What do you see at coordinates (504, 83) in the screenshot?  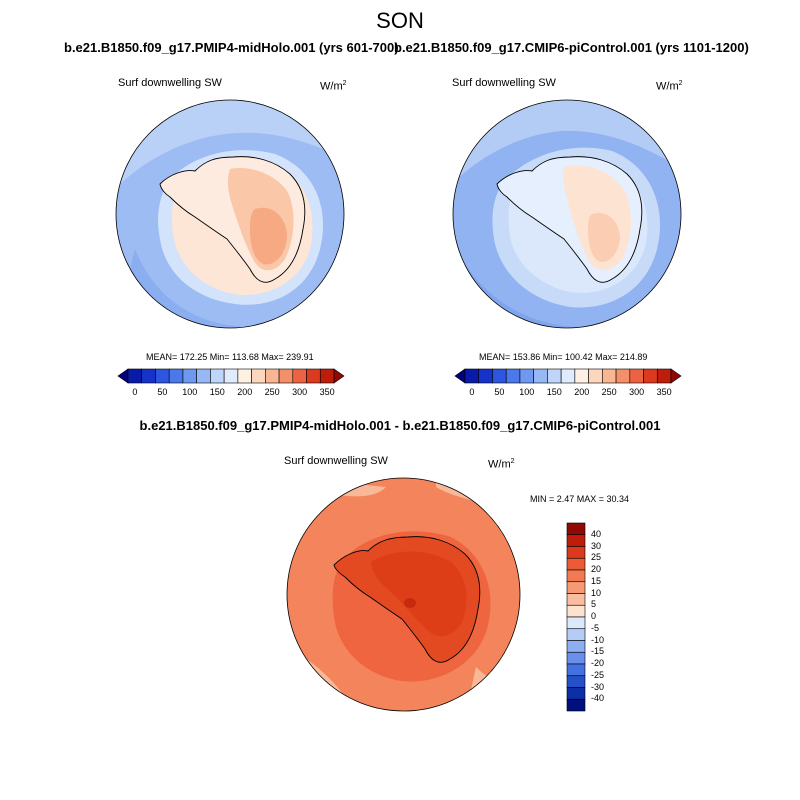 I see `variable-label-right: Surf downwelling SW` at bounding box center [504, 83].